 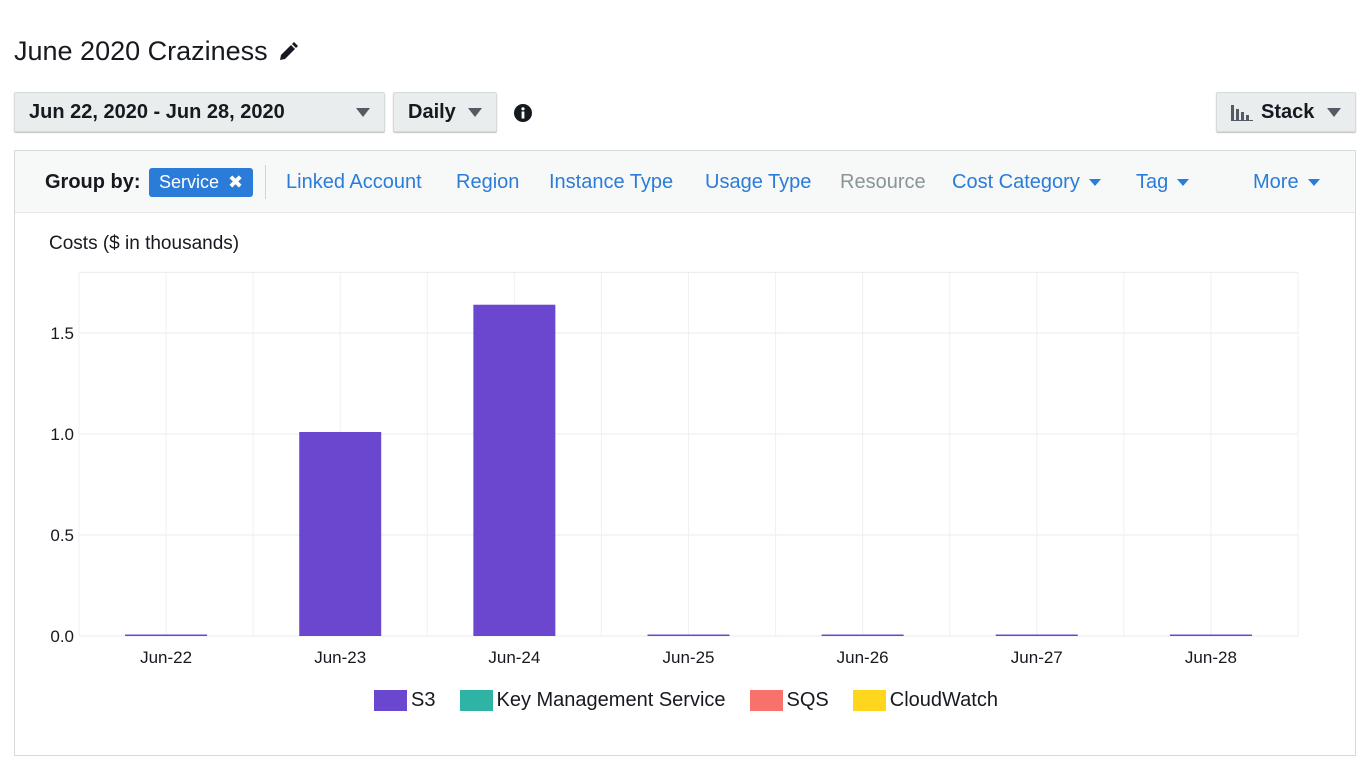 I want to click on legend-item-s3: S3, so click(x=405, y=700).